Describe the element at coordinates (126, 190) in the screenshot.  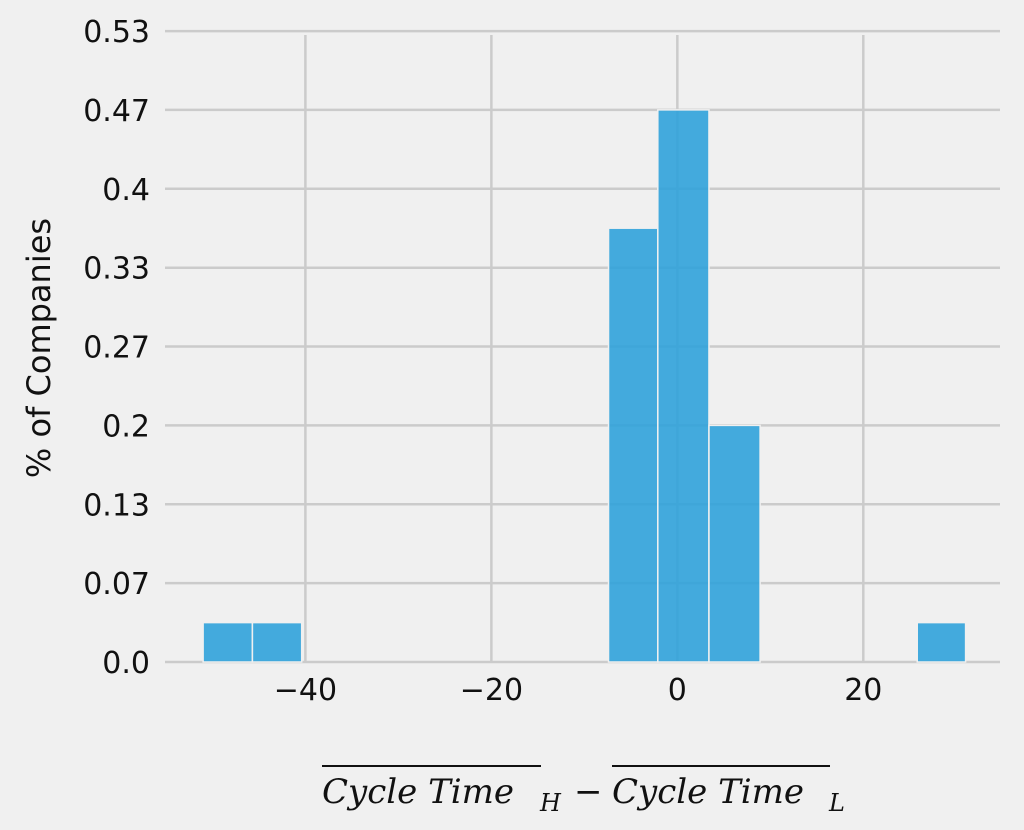
I see `y-tick-label: 0.4` at that location.